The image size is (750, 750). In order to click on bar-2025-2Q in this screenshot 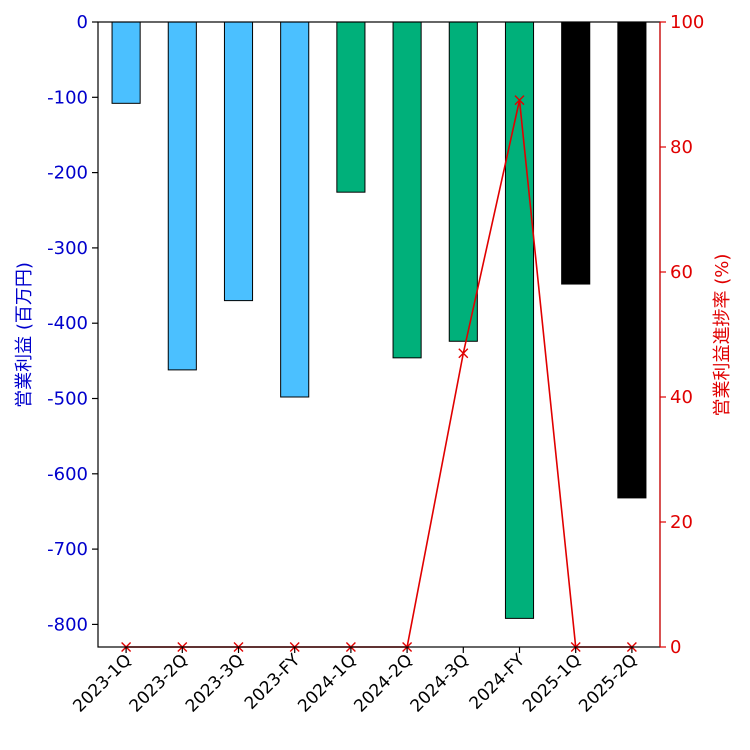, I will do `click(632, 260)`.